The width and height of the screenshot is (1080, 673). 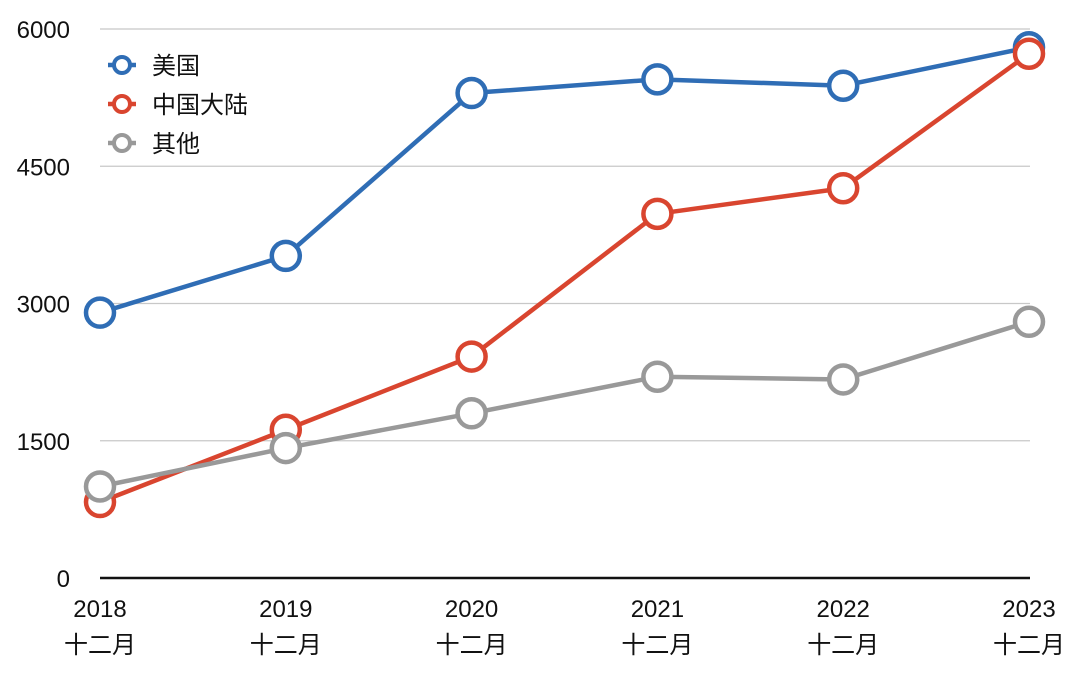 What do you see at coordinates (471, 609) in the screenshot?
I see `x-tick-label: 2020` at bounding box center [471, 609].